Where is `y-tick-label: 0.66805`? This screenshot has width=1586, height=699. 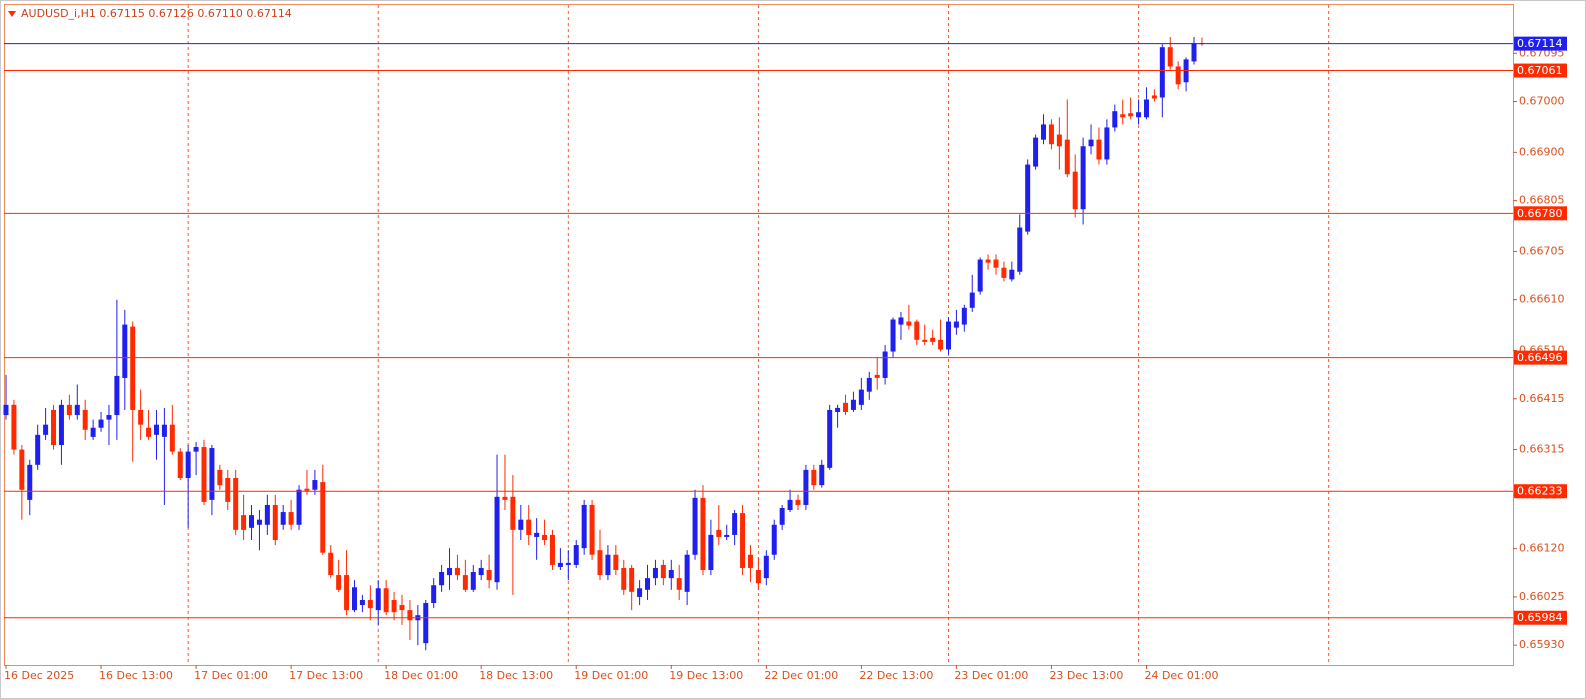 y-tick-label: 0.66805 is located at coordinates (1542, 200).